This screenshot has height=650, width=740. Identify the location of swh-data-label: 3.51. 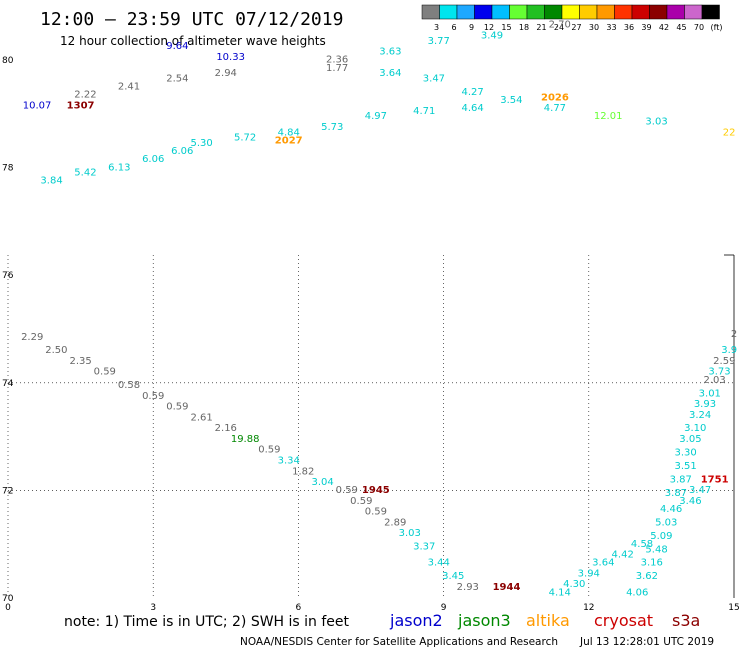
(685, 466).